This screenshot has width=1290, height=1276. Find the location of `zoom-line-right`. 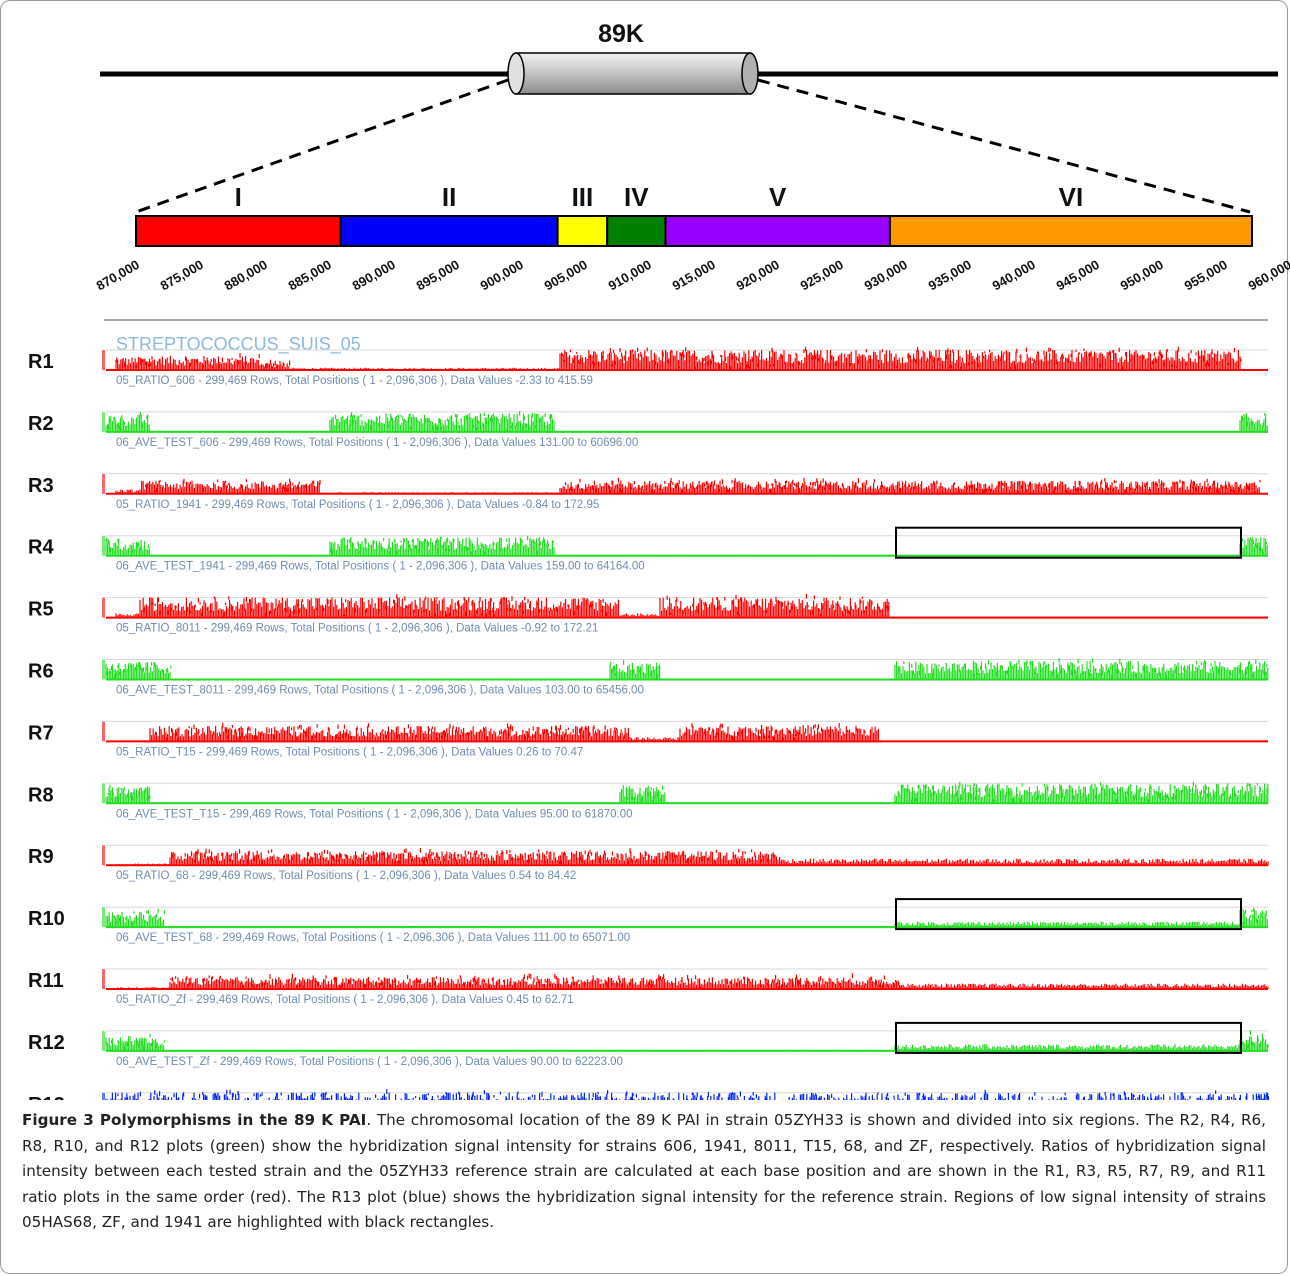

zoom-line-right is located at coordinates (1004, 146).